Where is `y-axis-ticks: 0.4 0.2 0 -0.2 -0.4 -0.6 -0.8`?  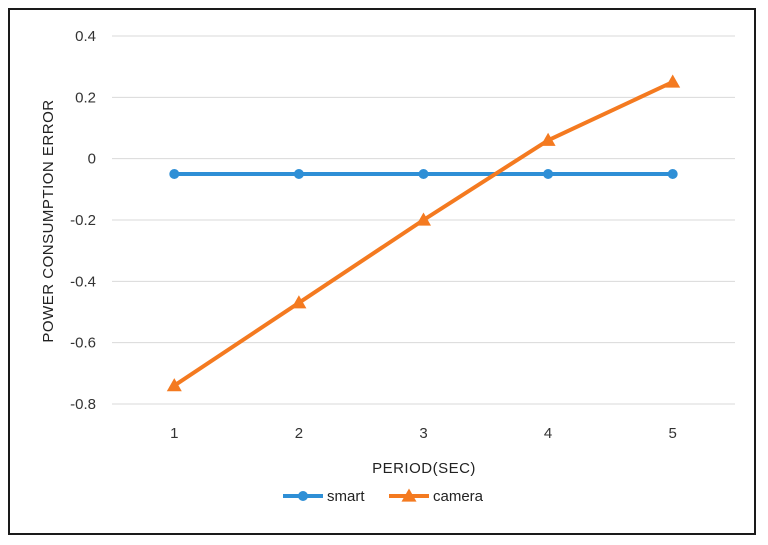 y-axis-ticks: 0.4 0.2 0 -0.2 -0.4 -0.6 -0.8 is located at coordinates (83, 220).